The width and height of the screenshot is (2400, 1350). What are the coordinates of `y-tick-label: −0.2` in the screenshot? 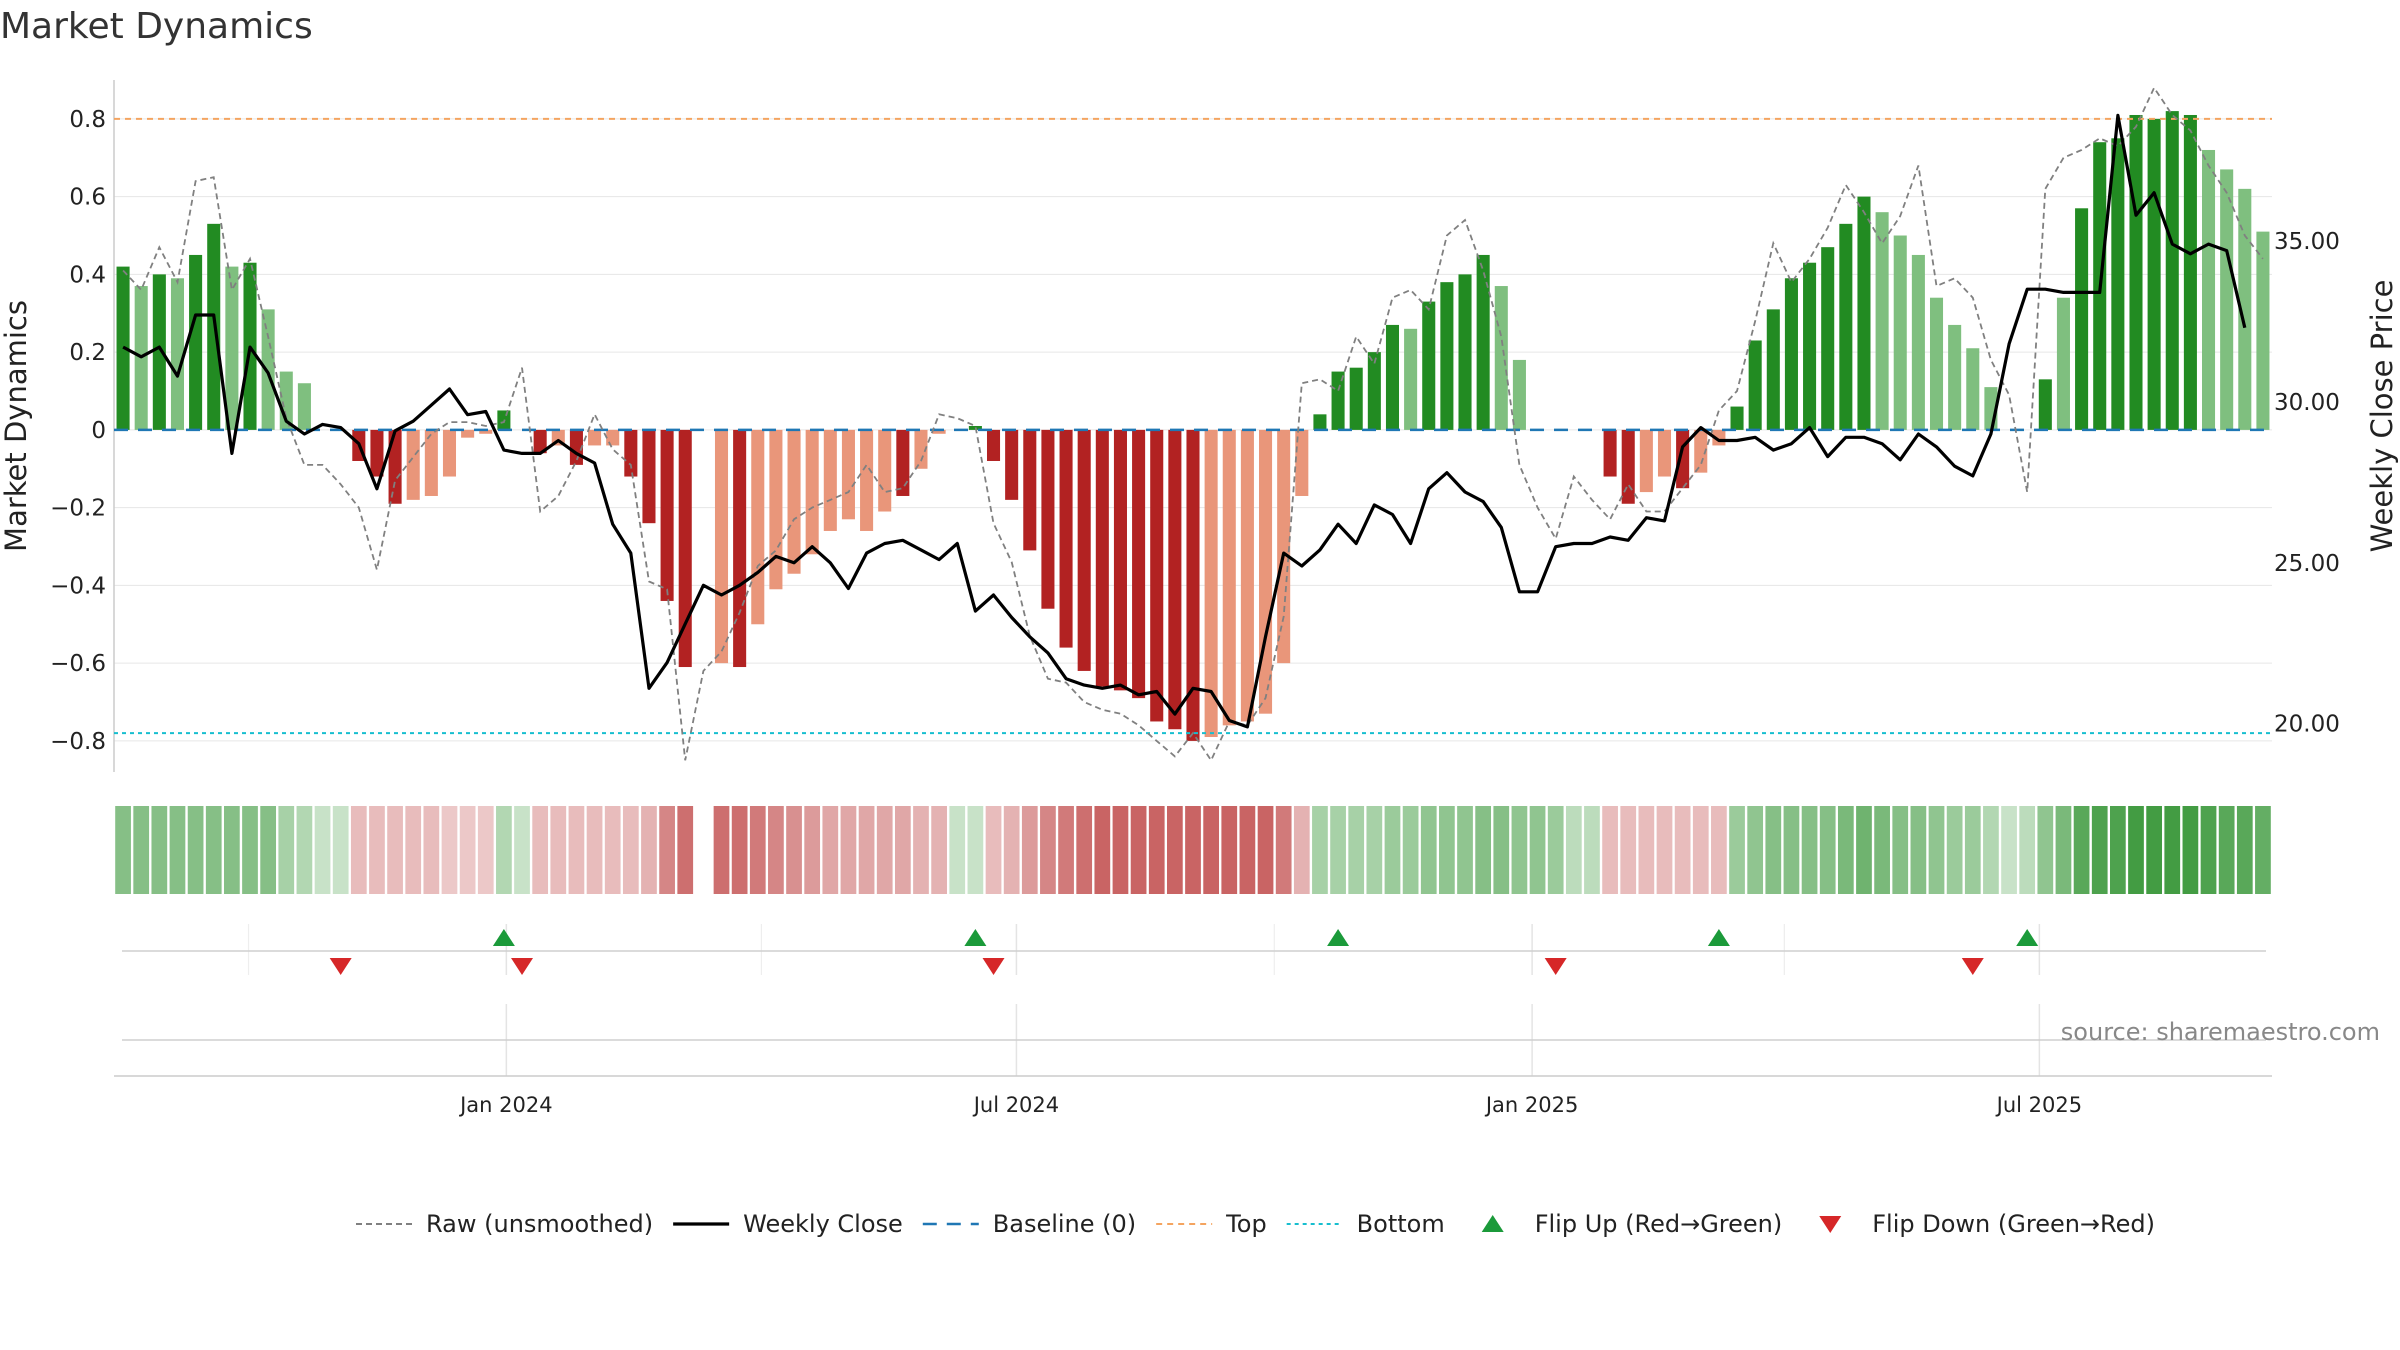 It's located at (78, 509).